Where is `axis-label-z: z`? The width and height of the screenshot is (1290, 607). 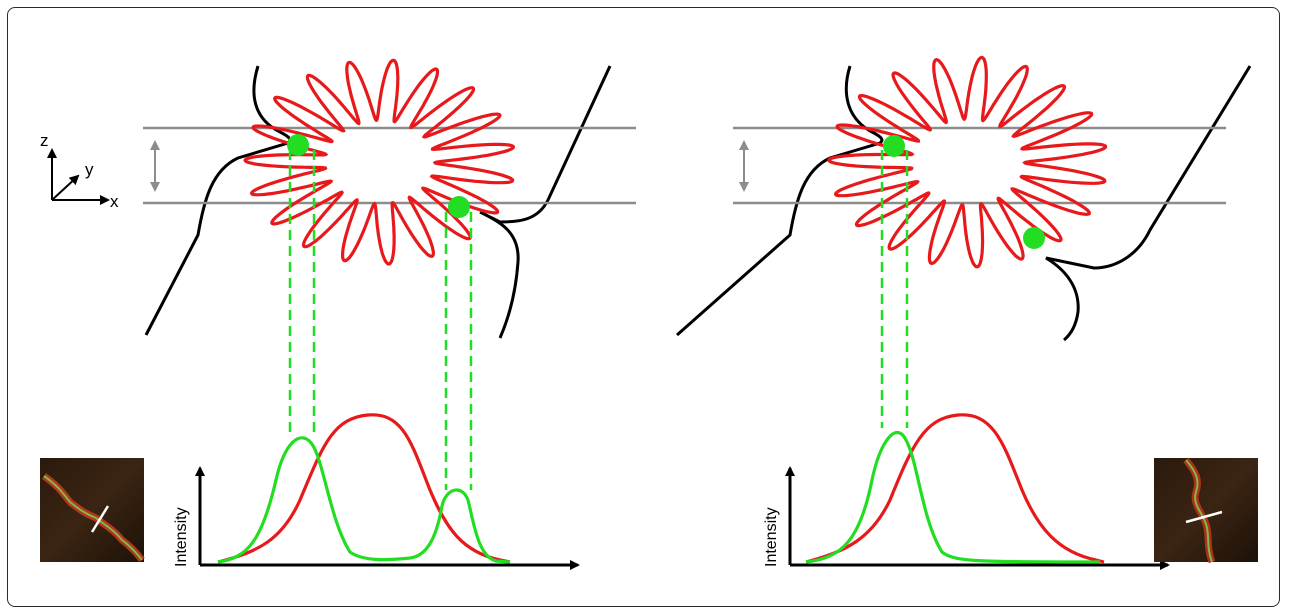 axis-label-z: z is located at coordinates (44, 140).